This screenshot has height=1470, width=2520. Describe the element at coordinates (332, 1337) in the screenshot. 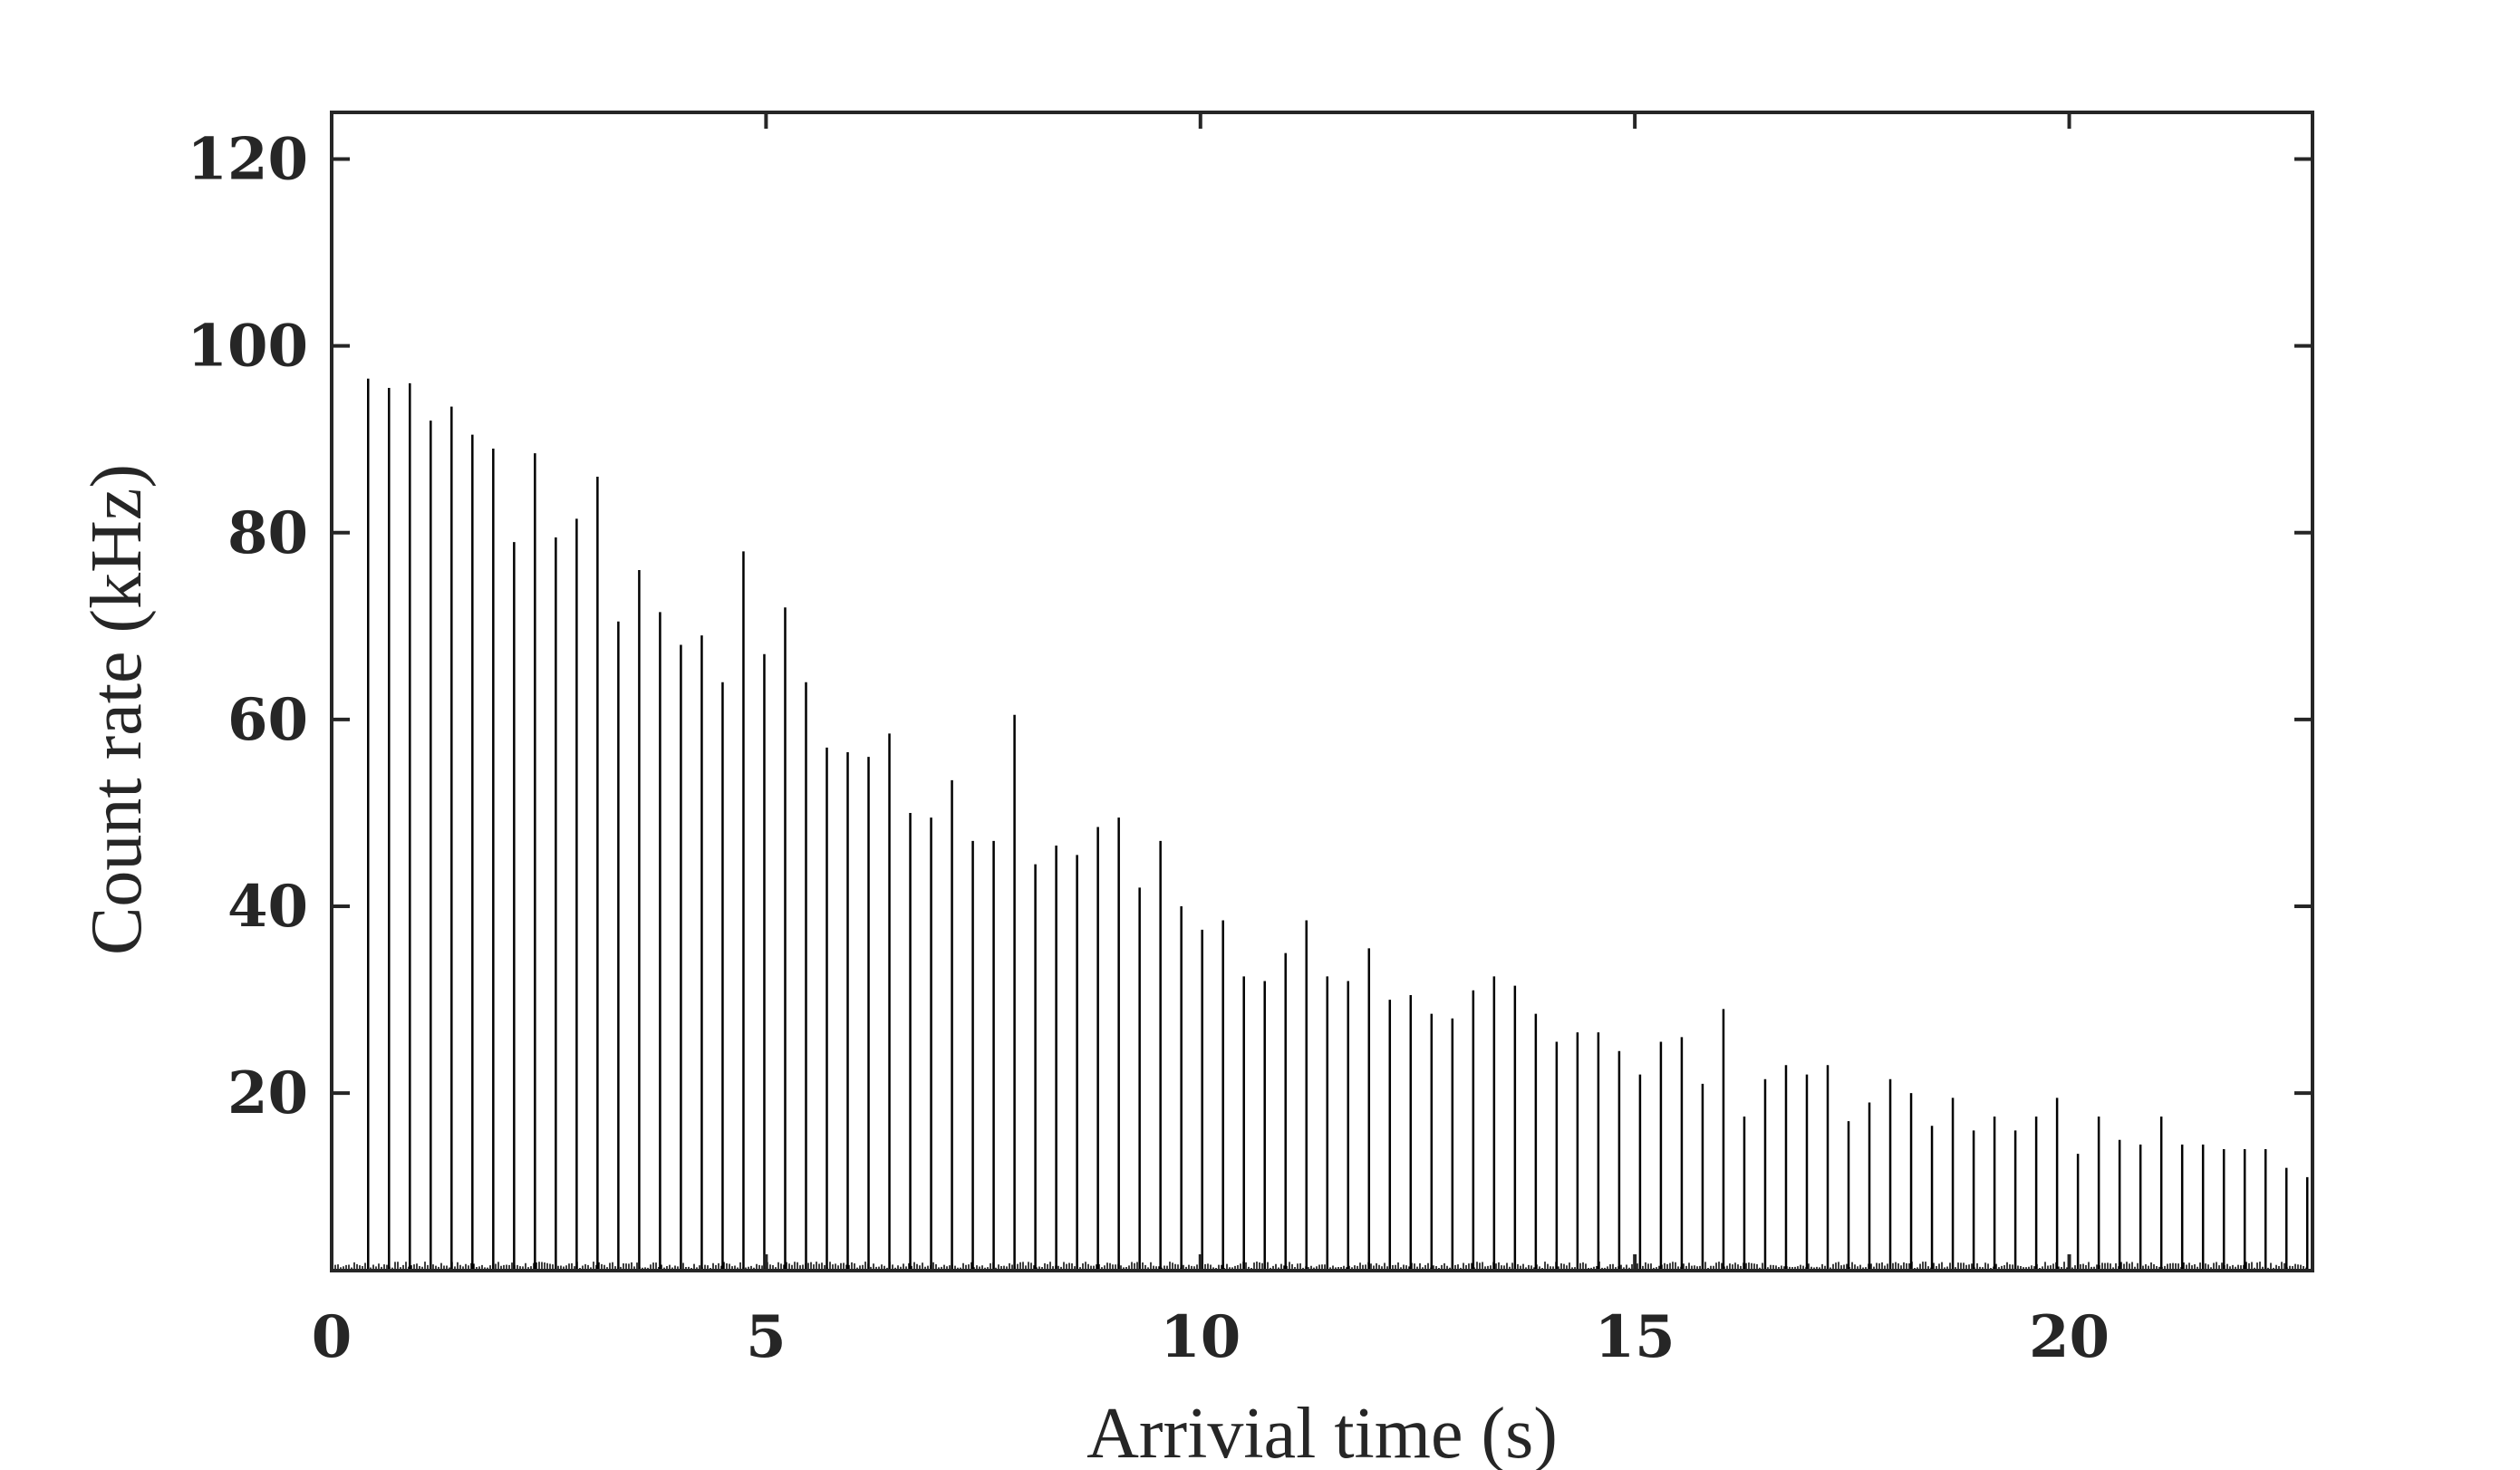

I see `x-tick-label: 0` at that location.